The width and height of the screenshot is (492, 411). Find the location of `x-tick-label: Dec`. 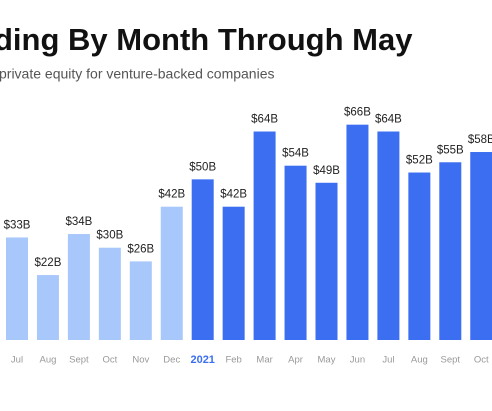

x-tick-label: Dec is located at coordinates (171, 360).